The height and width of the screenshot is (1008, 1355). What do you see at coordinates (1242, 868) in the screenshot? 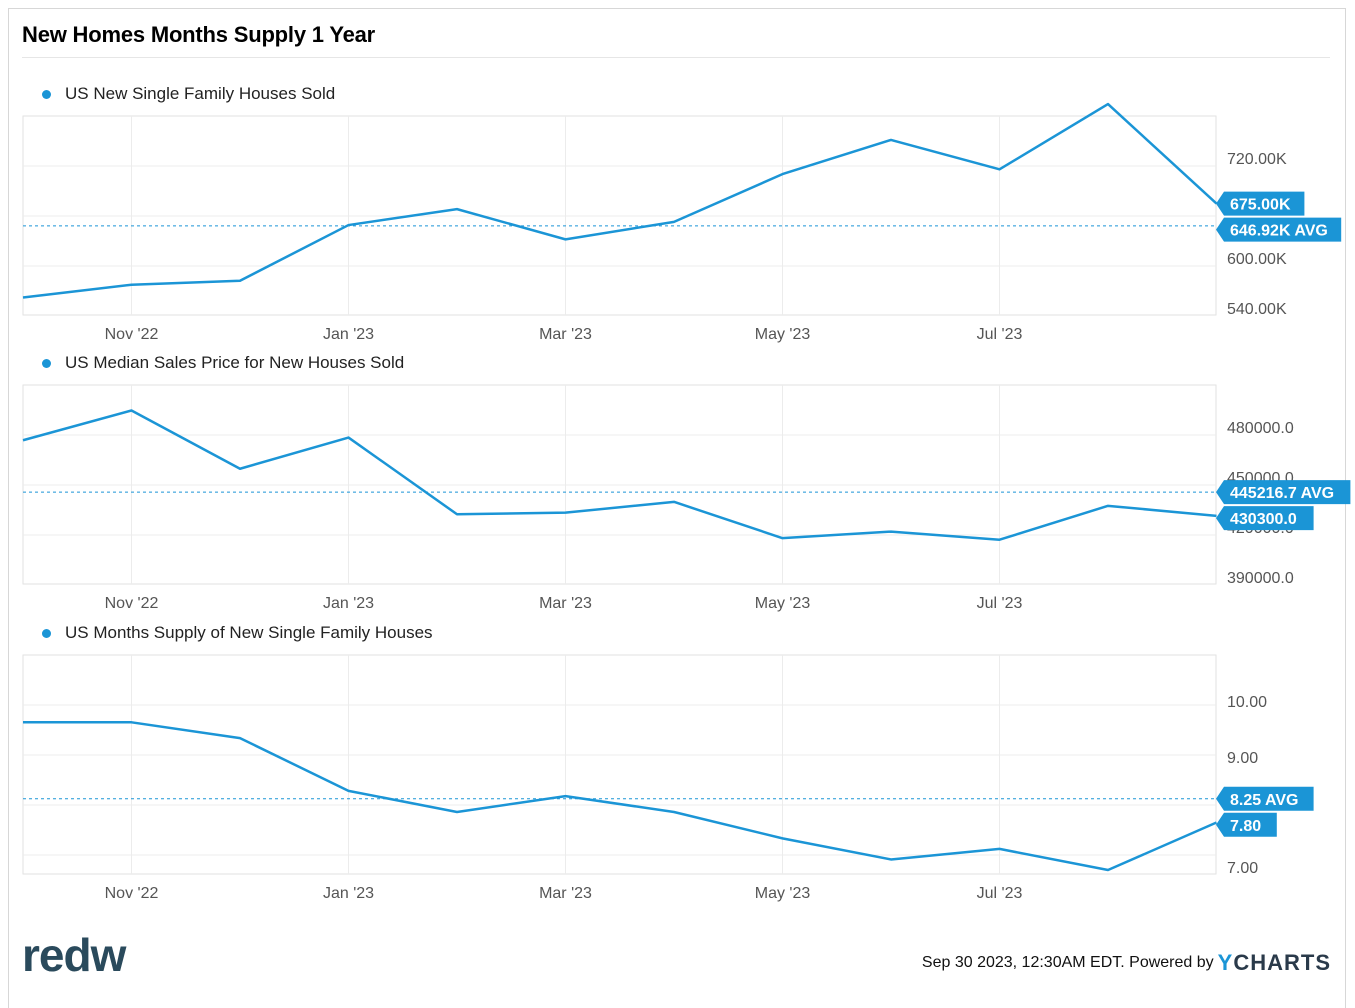
I see `y-tick-label: 7.00` at bounding box center [1242, 868].